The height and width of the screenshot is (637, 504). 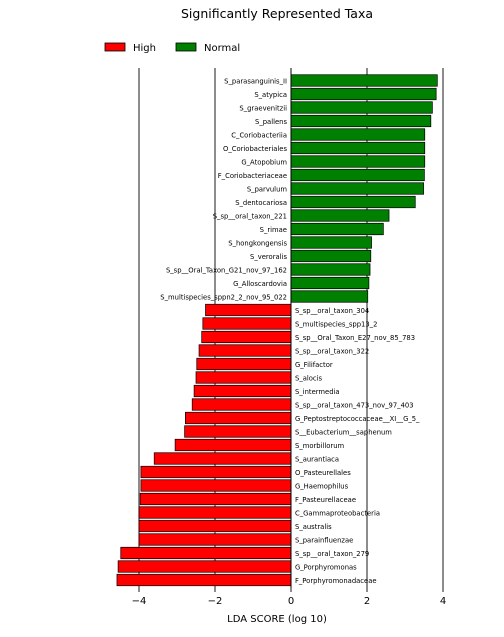 What do you see at coordinates (260, 284) in the screenshot?
I see `category-label: G_Alloscardovia` at bounding box center [260, 284].